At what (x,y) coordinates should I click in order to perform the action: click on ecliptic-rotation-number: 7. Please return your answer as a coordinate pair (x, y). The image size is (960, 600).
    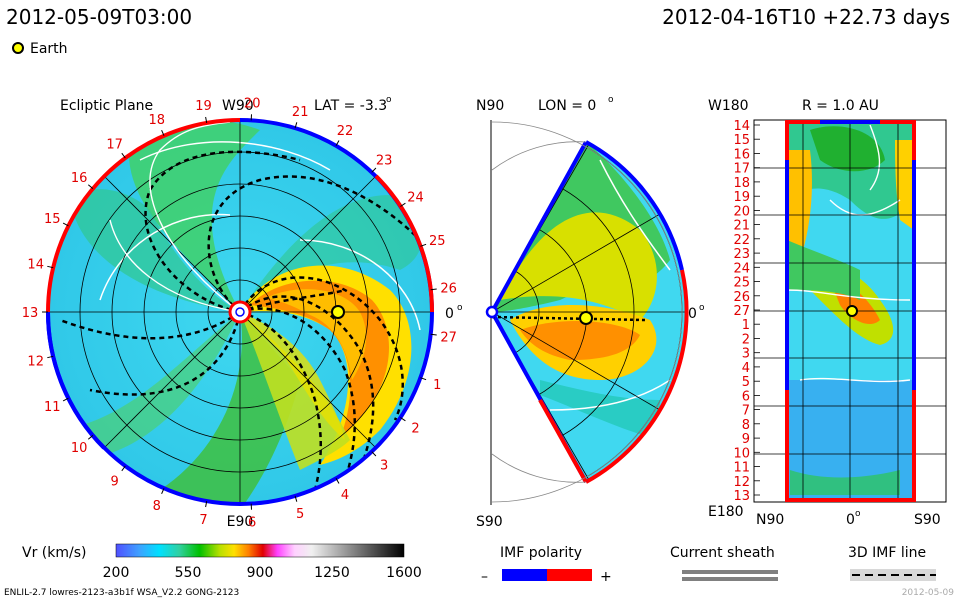
    Looking at the image, I should click on (203, 520).